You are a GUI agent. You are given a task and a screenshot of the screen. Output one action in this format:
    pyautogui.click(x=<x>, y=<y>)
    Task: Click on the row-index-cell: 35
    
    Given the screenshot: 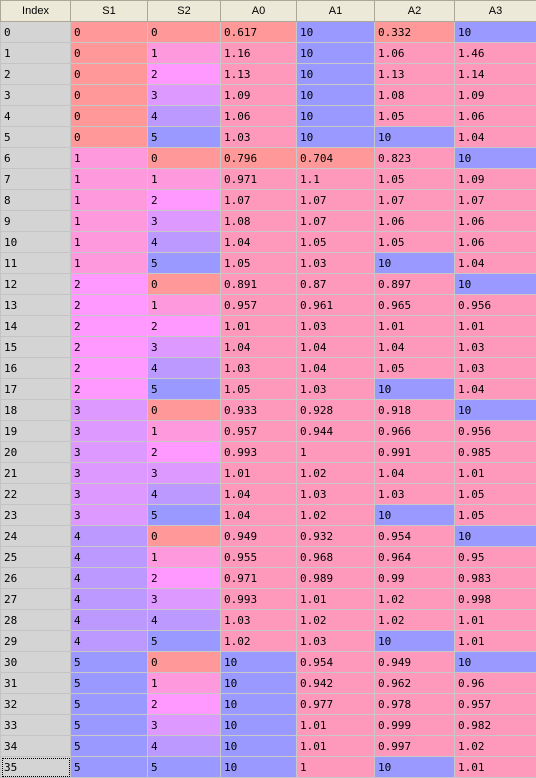 What is the action you would take?
    pyautogui.click(x=36, y=767)
    